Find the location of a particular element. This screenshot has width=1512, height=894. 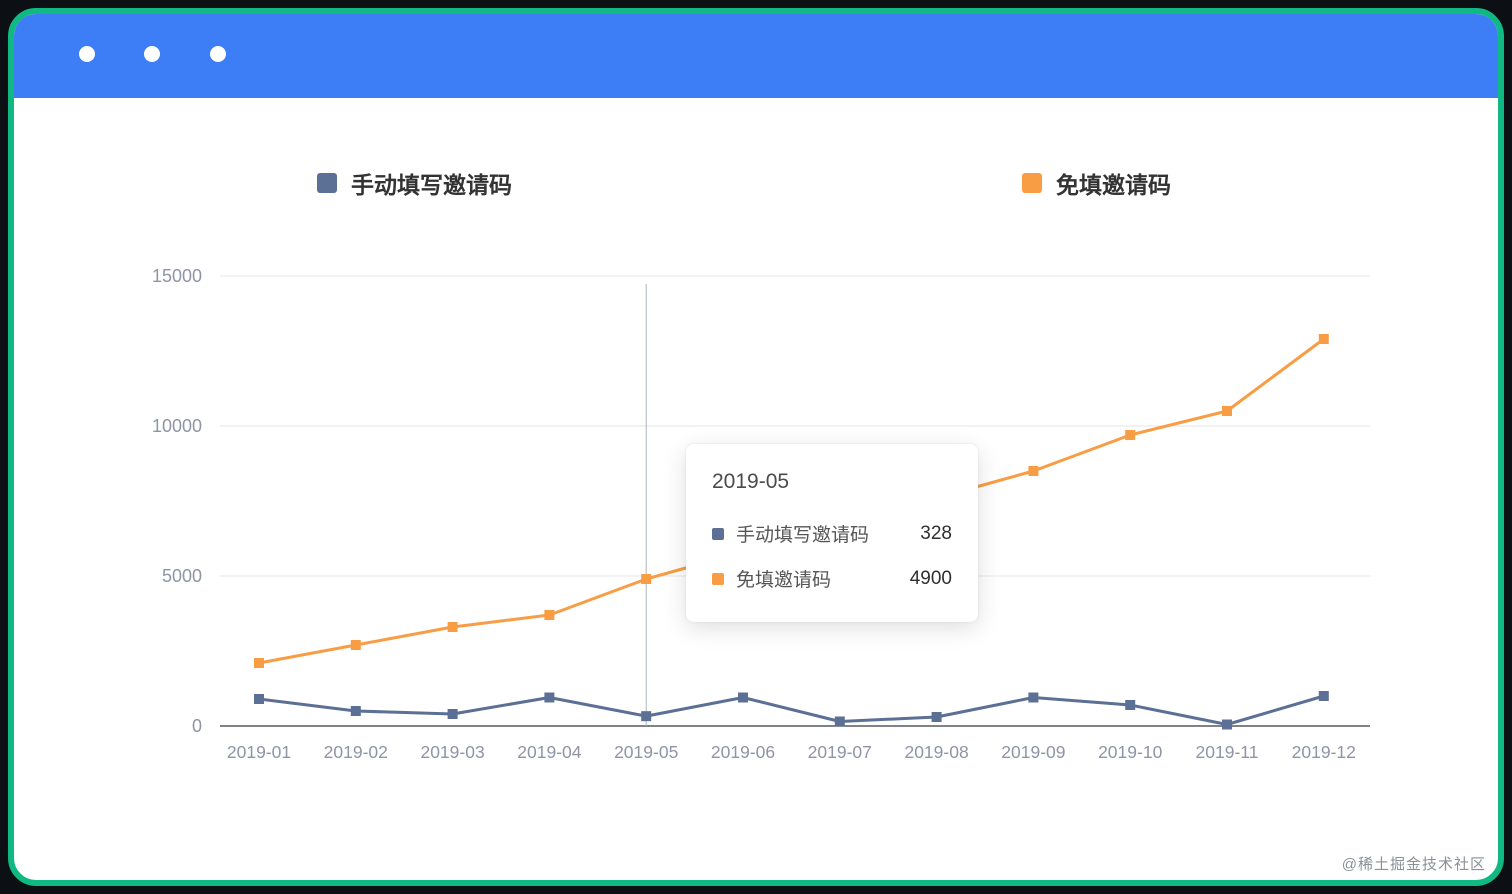

y-axis-label: 15000 is located at coordinates (177, 276).